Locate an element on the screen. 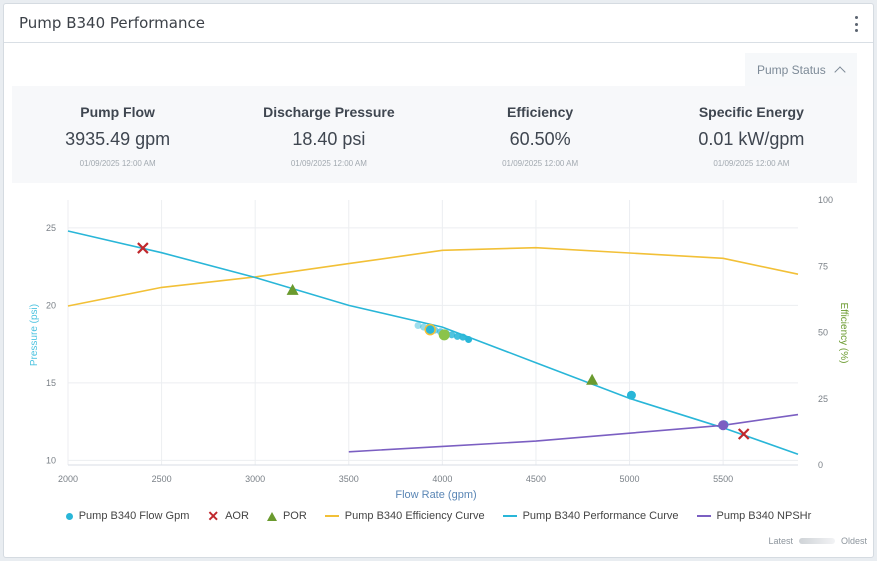 This screenshot has width=877, height=561. legend-label: AOR is located at coordinates (237, 516).